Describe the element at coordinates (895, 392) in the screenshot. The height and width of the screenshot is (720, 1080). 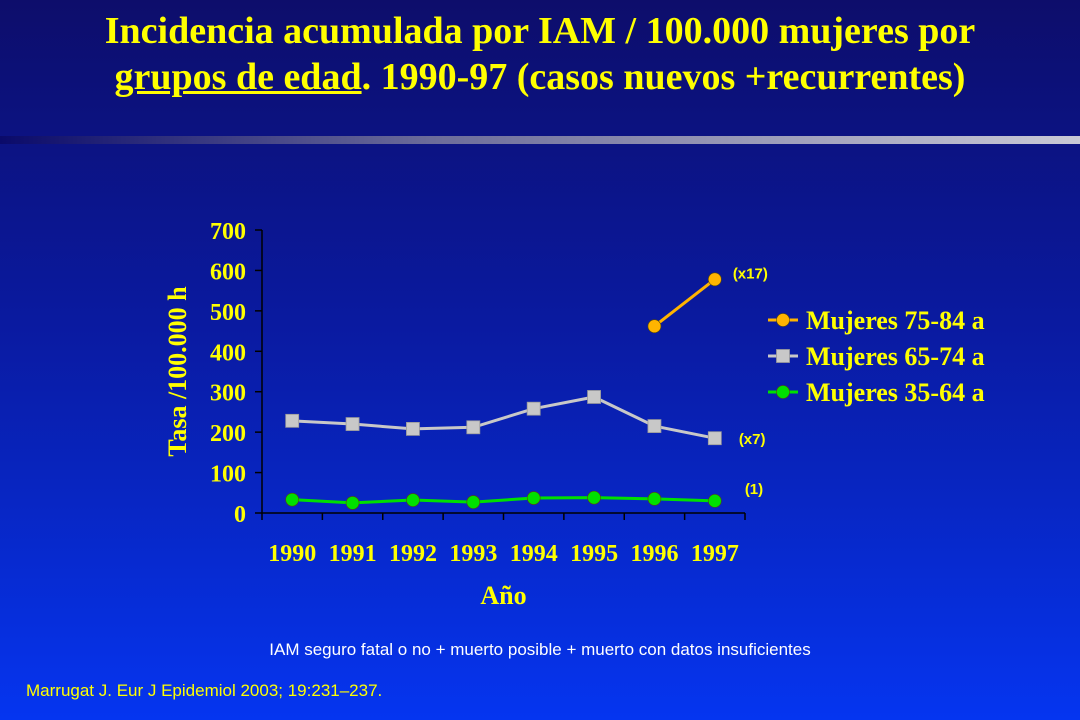
I see `legend-entry-label: Mujeres 35-64 a` at that location.